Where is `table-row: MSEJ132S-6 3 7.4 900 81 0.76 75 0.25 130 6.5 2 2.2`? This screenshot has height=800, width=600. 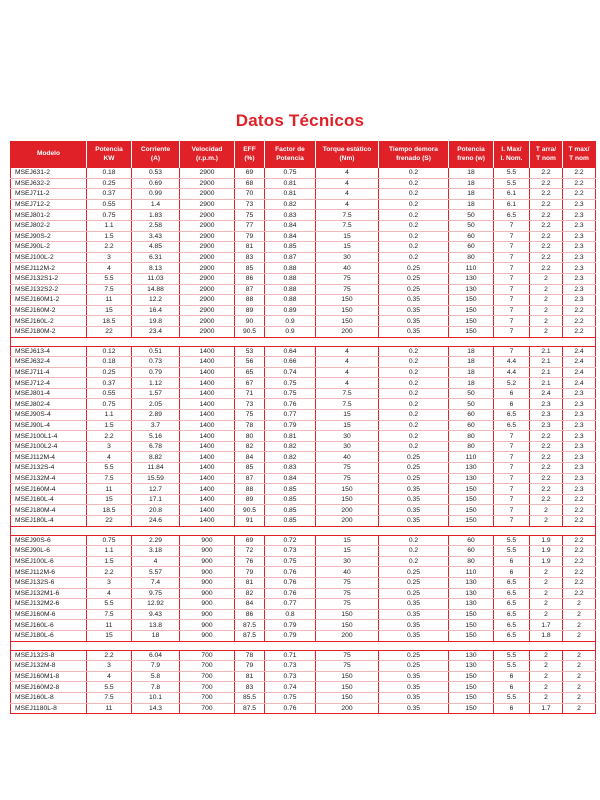 table-row: MSEJ132S-6 3 7.4 900 81 0.76 75 0.25 130 6.5 2 2.2 is located at coordinates (303, 582).